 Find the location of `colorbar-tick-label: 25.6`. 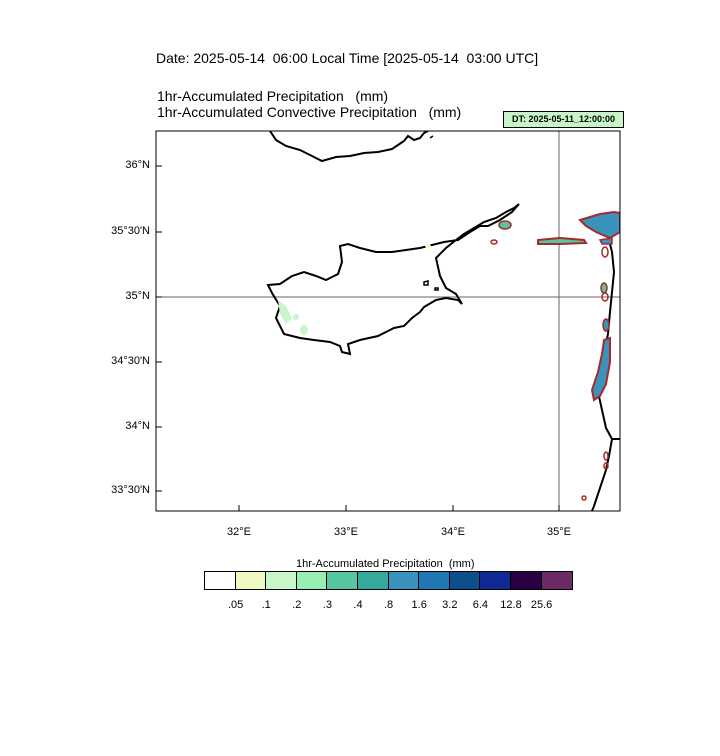

colorbar-tick-label: 25.6 is located at coordinates (541, 605).